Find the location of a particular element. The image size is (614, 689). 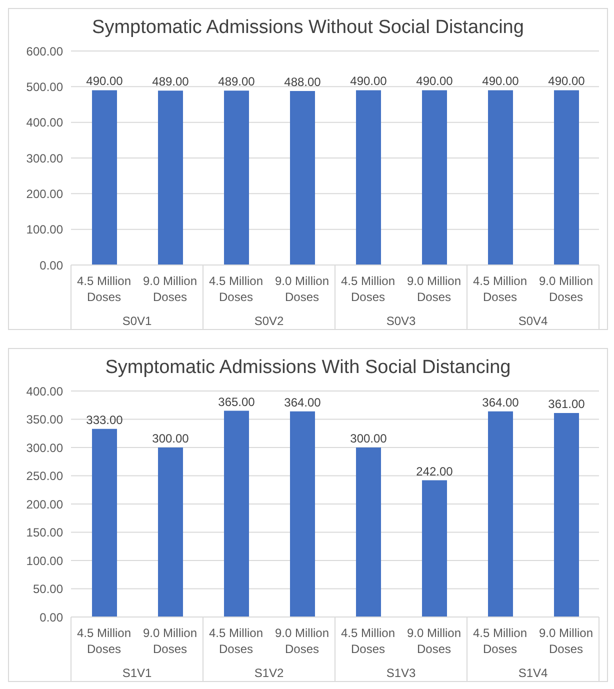

text: S0V4 is located at coordinates (533, 321).